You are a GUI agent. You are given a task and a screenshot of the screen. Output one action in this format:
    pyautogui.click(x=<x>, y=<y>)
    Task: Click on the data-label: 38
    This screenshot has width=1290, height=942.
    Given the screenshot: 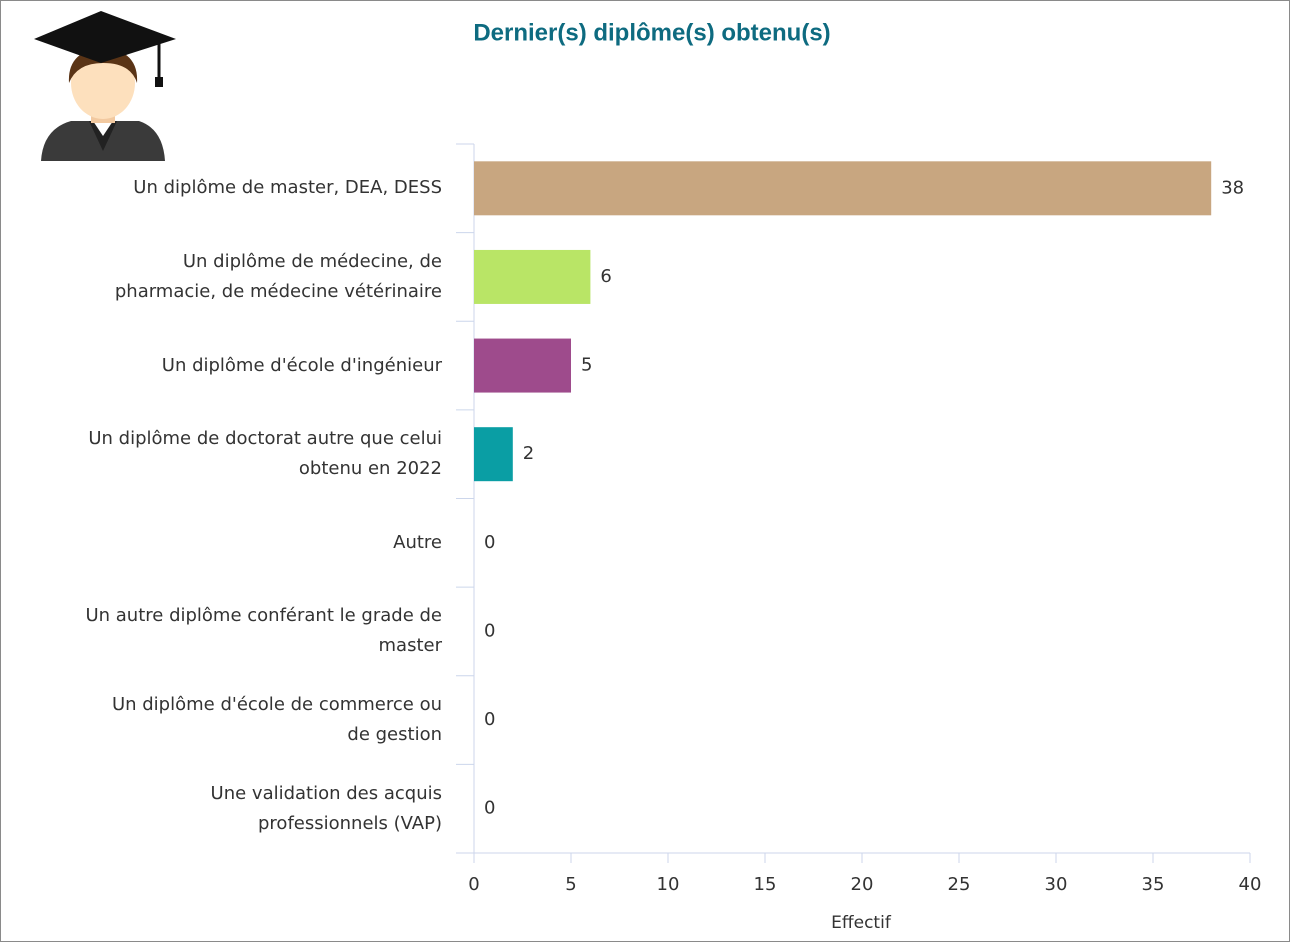 What is the action you would take?
    pyautogui.click(x=1232, y=187)
    